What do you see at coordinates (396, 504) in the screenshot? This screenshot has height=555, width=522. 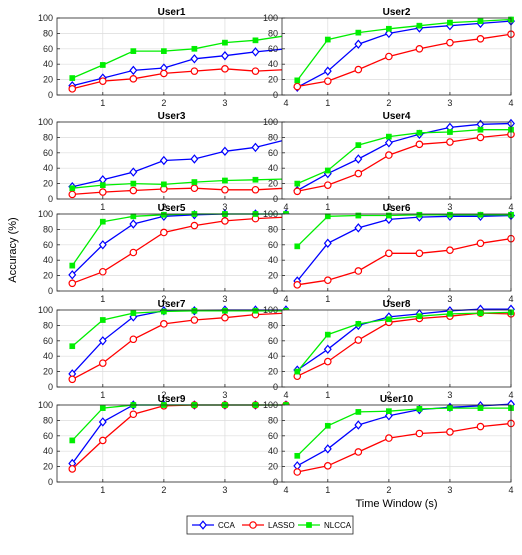 I see `x-axis-label: Time Window (s)` at bounding box center [396, 504].